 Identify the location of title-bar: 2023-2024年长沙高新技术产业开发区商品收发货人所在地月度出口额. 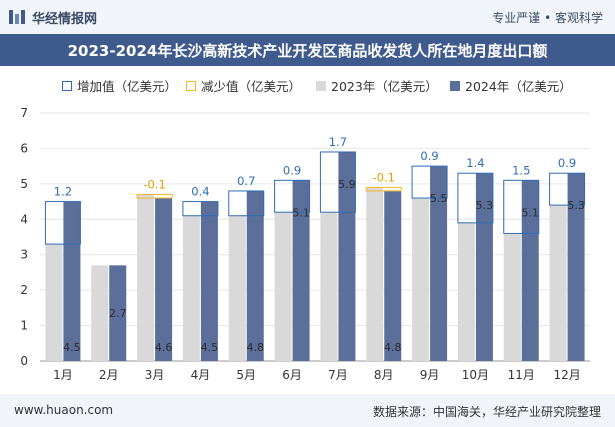
(307, 50).